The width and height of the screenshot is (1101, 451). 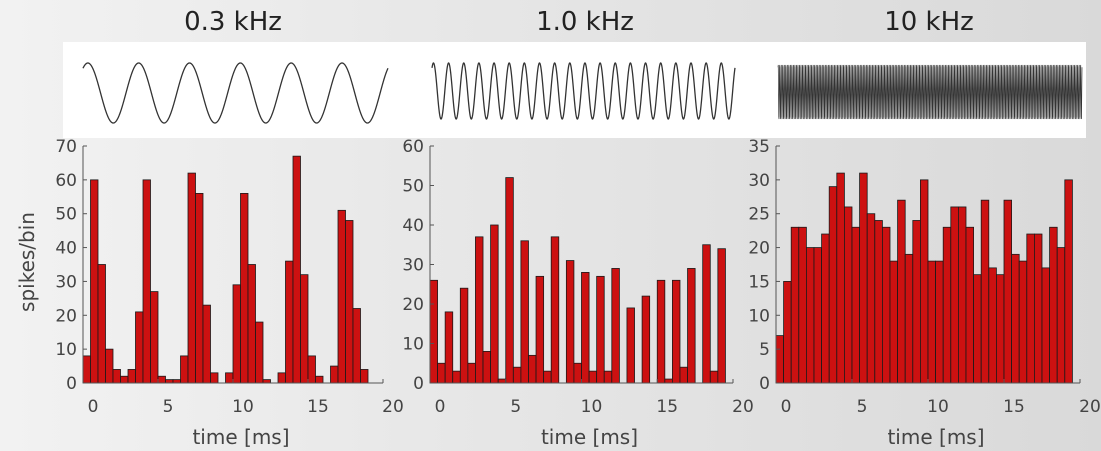 What do you see at coordinates (929, 22) in the screenshot?
I see `chart-title: 10 kHz` at bounding box center [929, 22].